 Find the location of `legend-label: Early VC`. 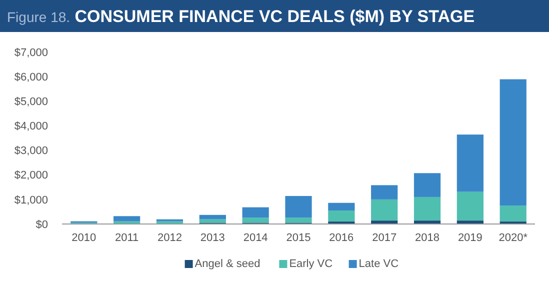

legend-label: Early VC is located at coordinates (311, 264).